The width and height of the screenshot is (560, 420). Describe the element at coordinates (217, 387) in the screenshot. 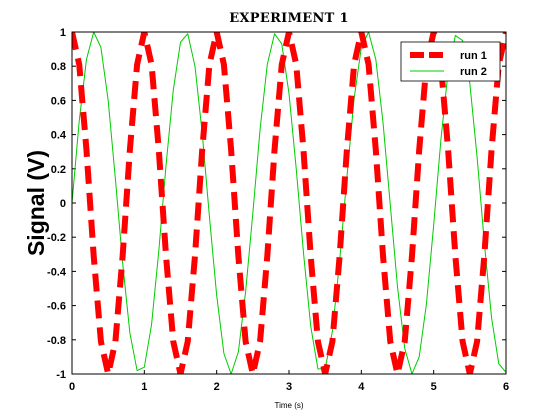

I see `x-tick-label: 2` at that location.